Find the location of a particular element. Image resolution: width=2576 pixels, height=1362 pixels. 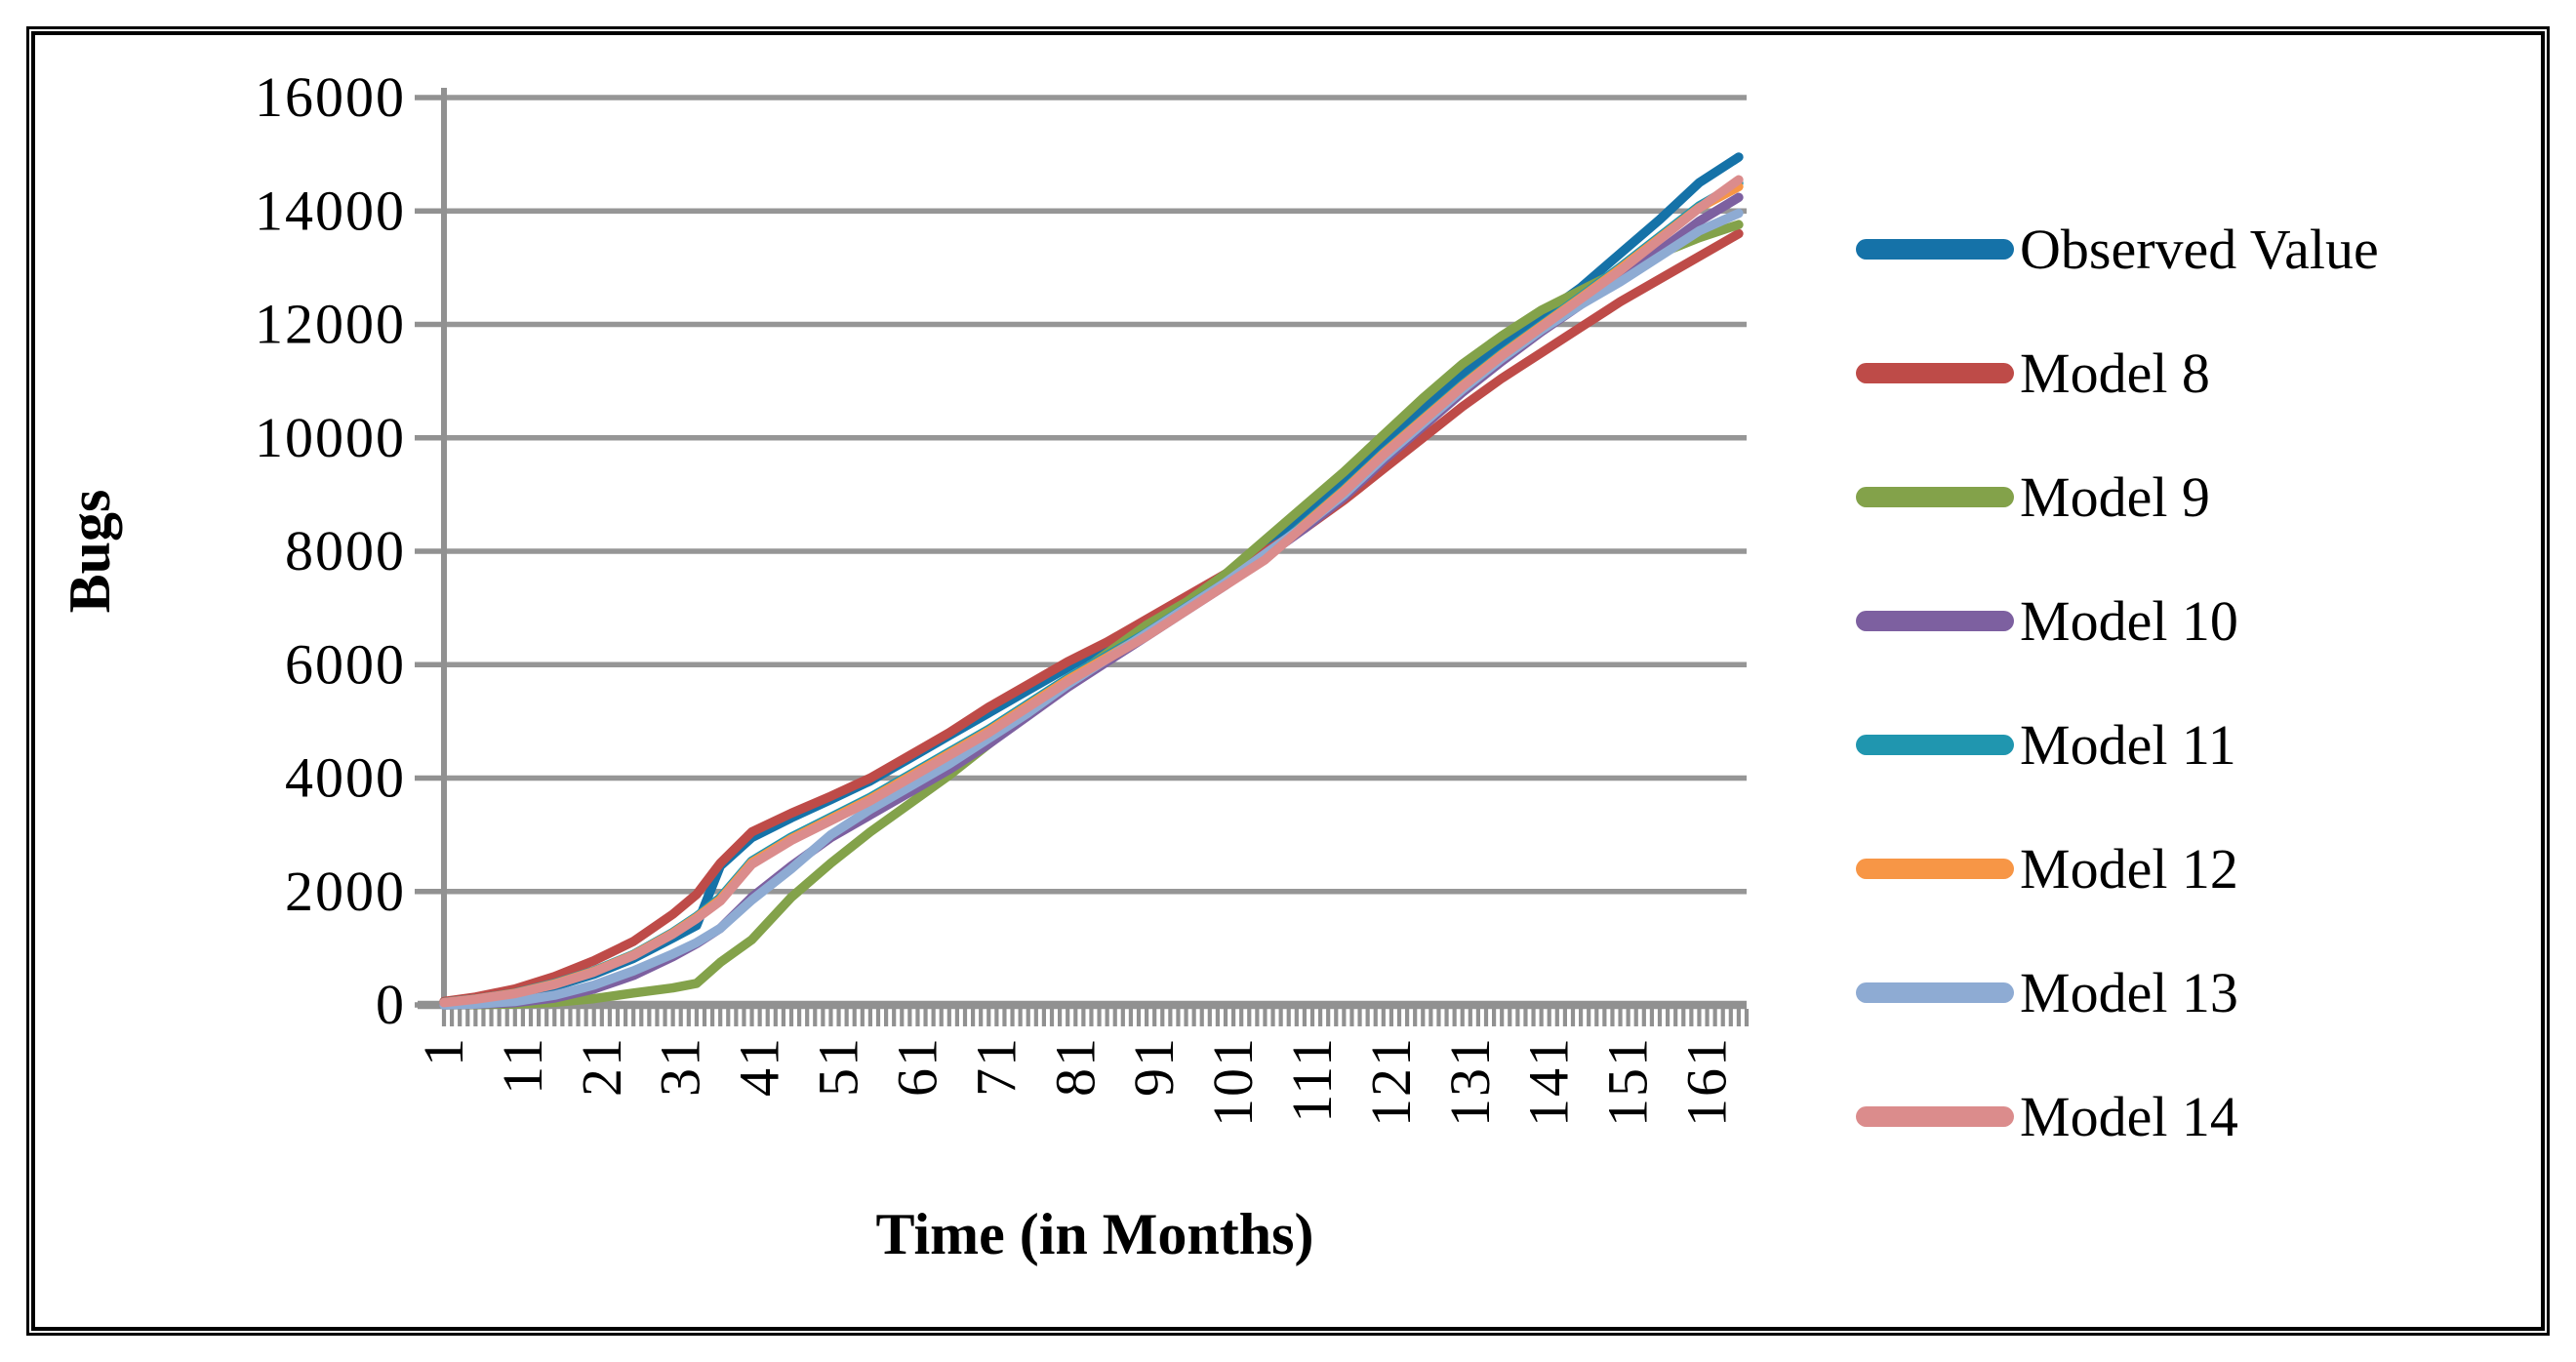

legend-label-model-10: Model 10 is located at coordinates (2129, 621).